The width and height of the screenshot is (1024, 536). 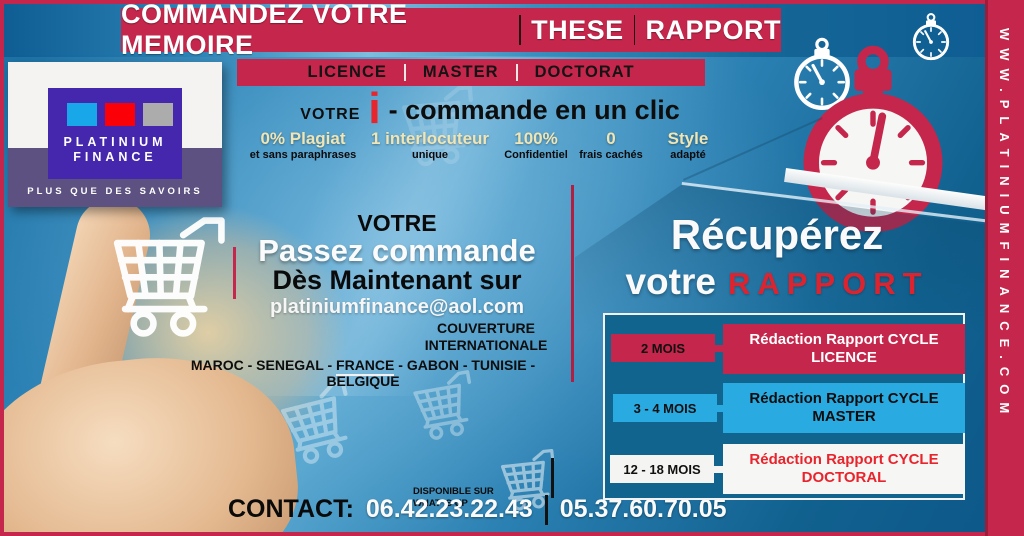 I want to click on order-line3: Dès Maintenant sur, so click(x=397, y=280).